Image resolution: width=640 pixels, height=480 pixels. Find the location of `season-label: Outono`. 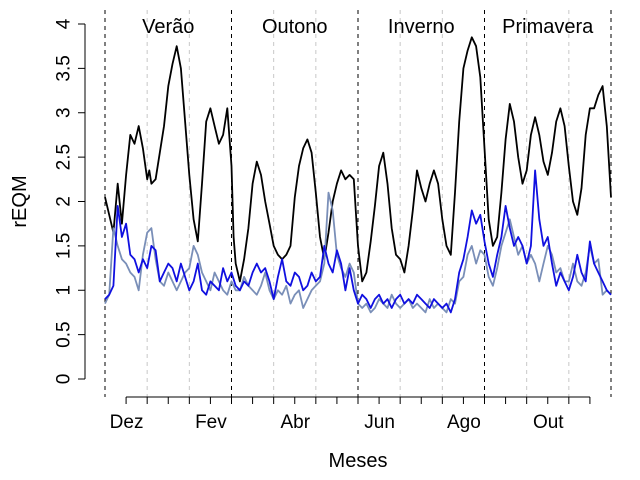

season-label: Outono is located at coordinates (295, 27).